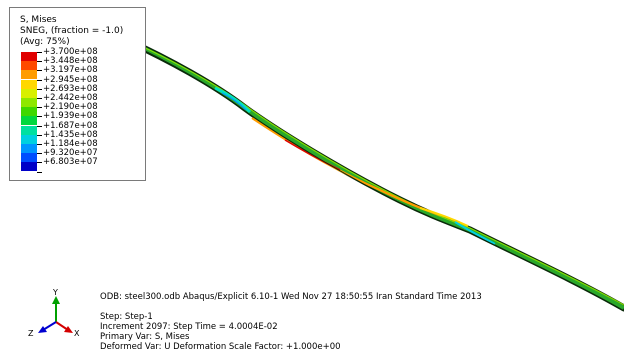  I want to click on legend-value: +6.803e+07, so click(70, 162).